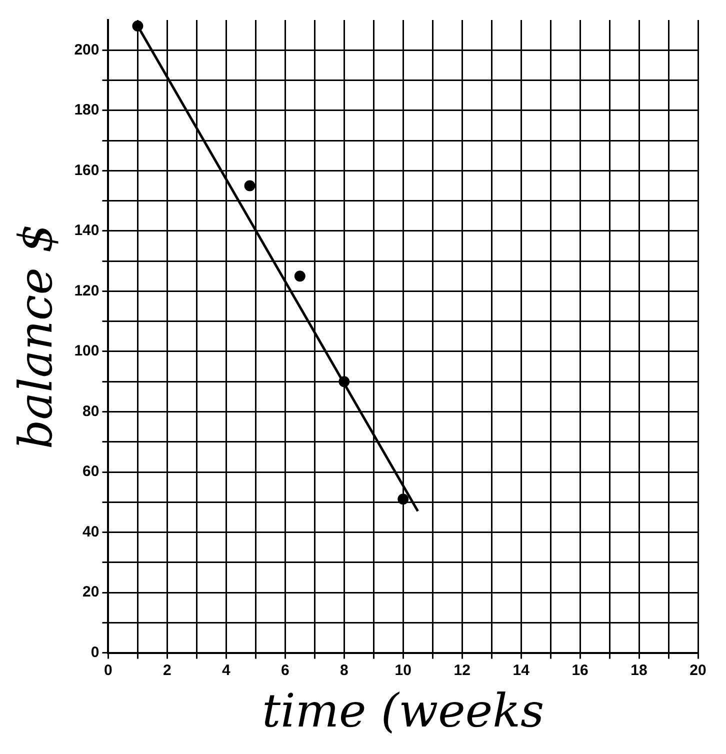 The image size is (726, 754). Describe the element at coordinates (580, 670) in the screenshot. I see `x-tick-label: 16` at that location.